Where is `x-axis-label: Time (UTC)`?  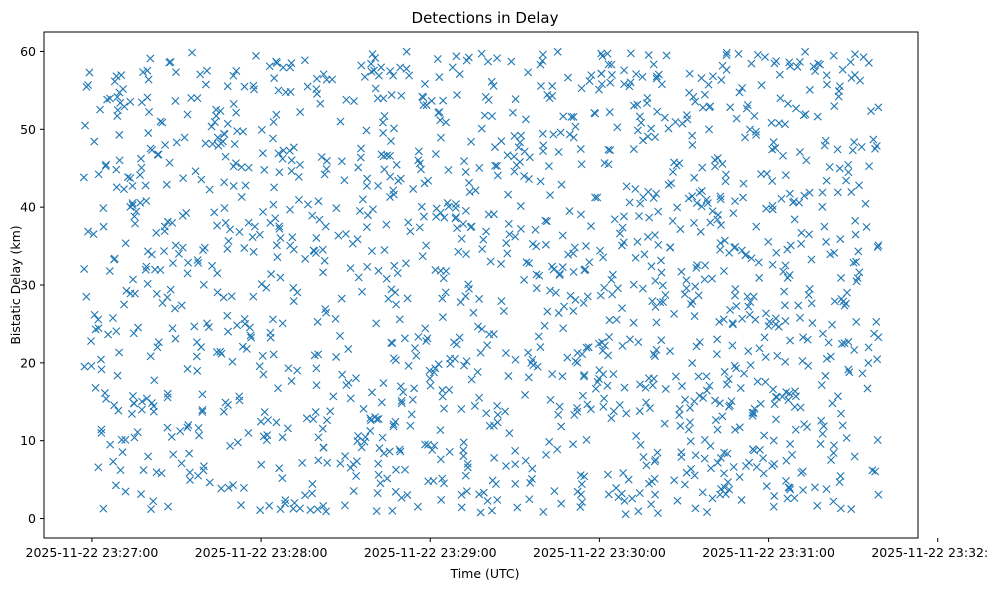 x-axis-label: Time (UTC) is located at coordinates (484, 573).